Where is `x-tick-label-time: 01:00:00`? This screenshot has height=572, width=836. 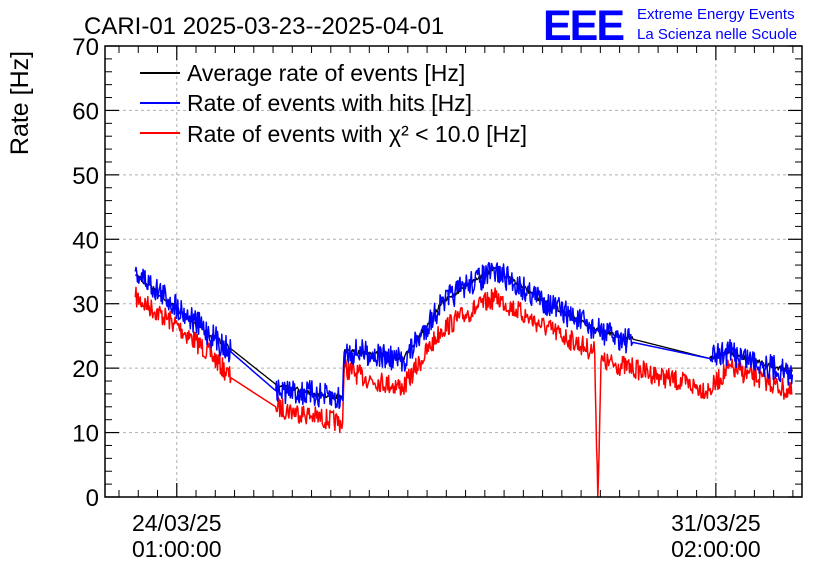 x-tick-label-time: 01:00:00 is located at coordinates (177, 549).